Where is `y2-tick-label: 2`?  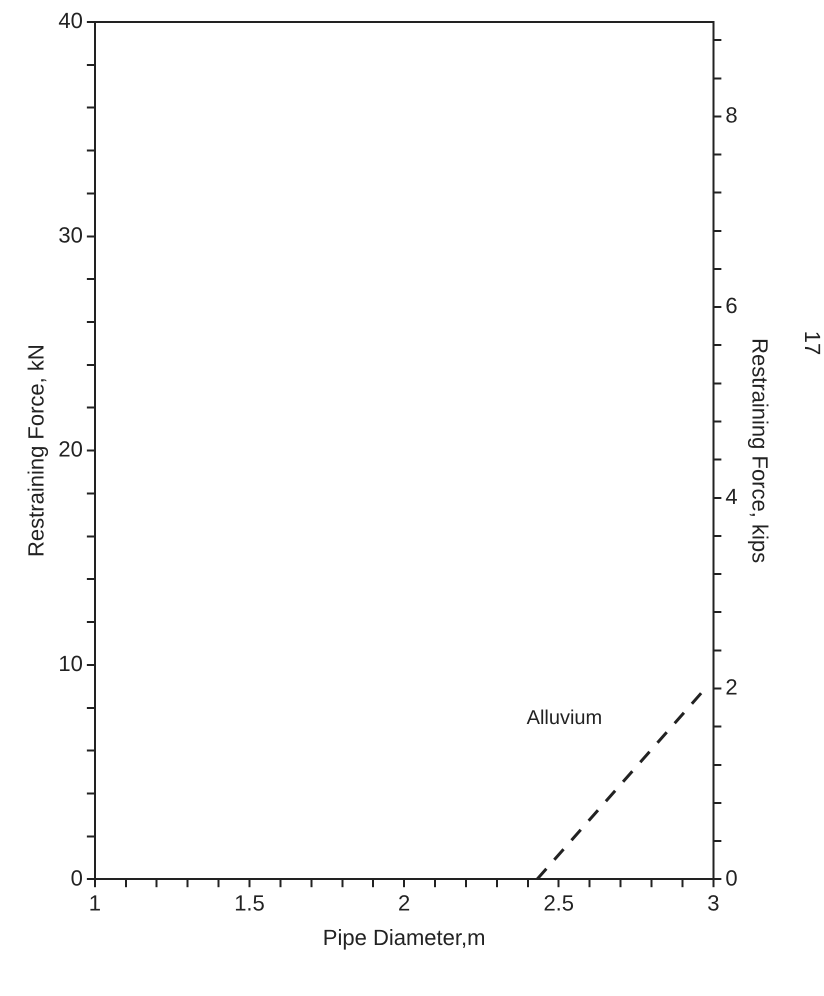 y2-tick-label: 2 is located at coordinates (731, 687).